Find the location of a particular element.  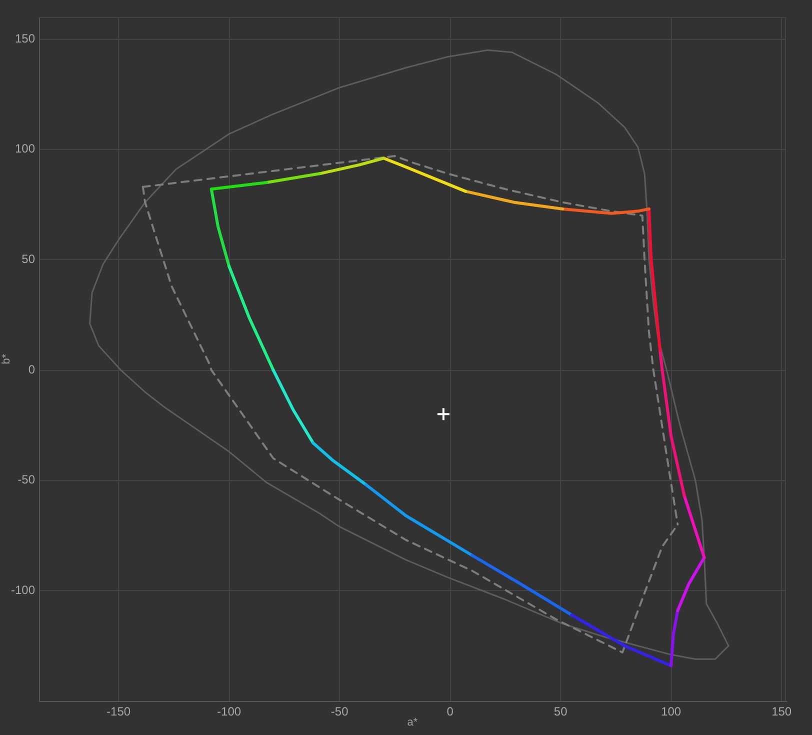

x-tick-label: -100 is located at coordinates (229, 711).